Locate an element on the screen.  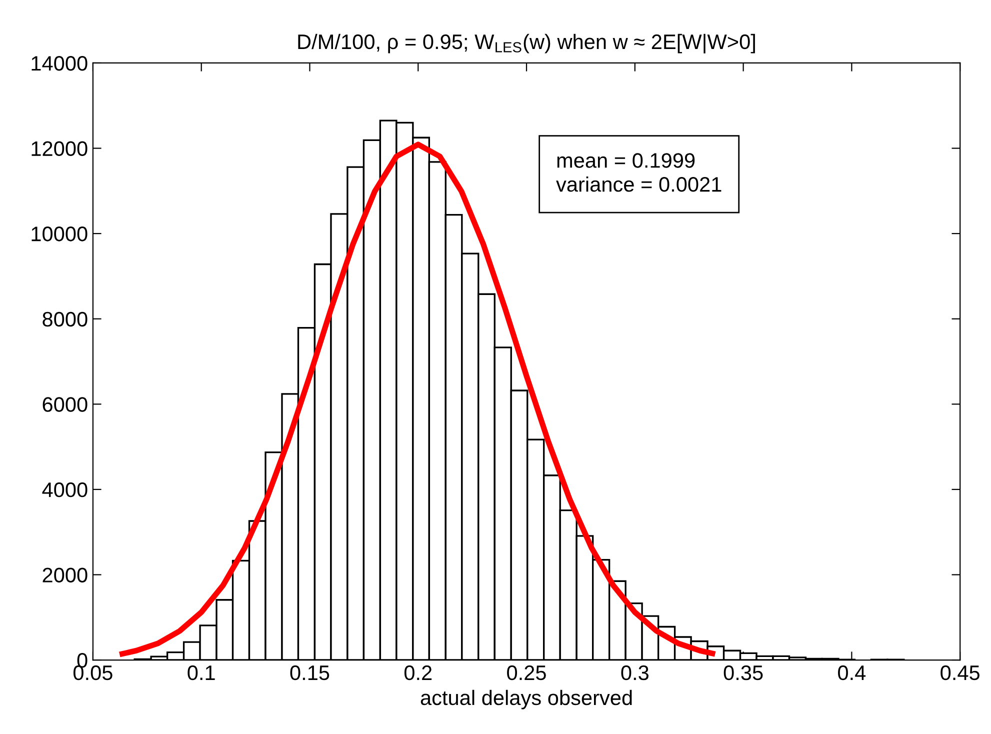
y-tick-label: 10000 is located at coordinates (60, 234).